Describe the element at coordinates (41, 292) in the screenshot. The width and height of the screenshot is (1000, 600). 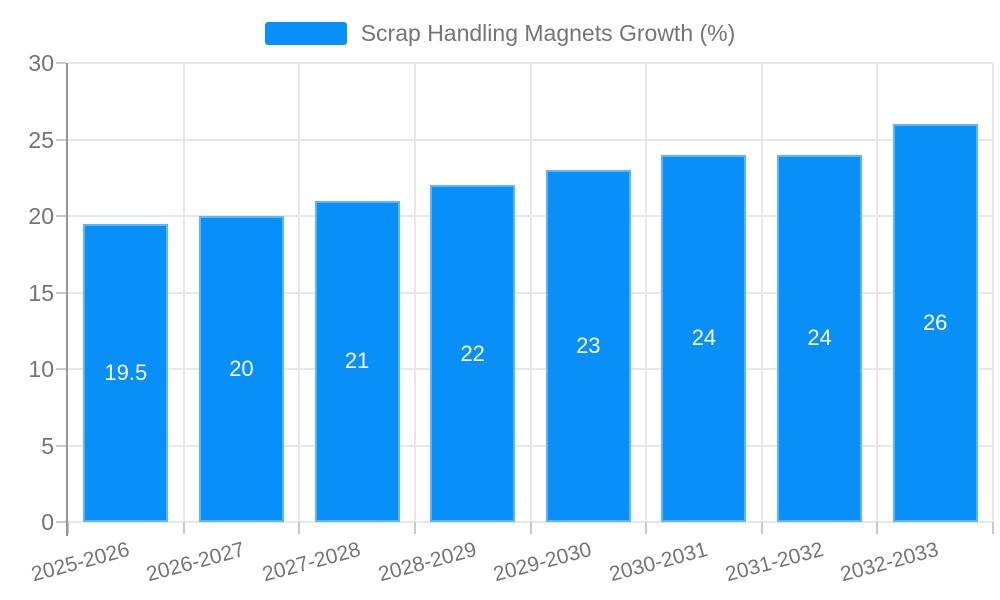
I see `y-axis-tick-label: 15` at that location.